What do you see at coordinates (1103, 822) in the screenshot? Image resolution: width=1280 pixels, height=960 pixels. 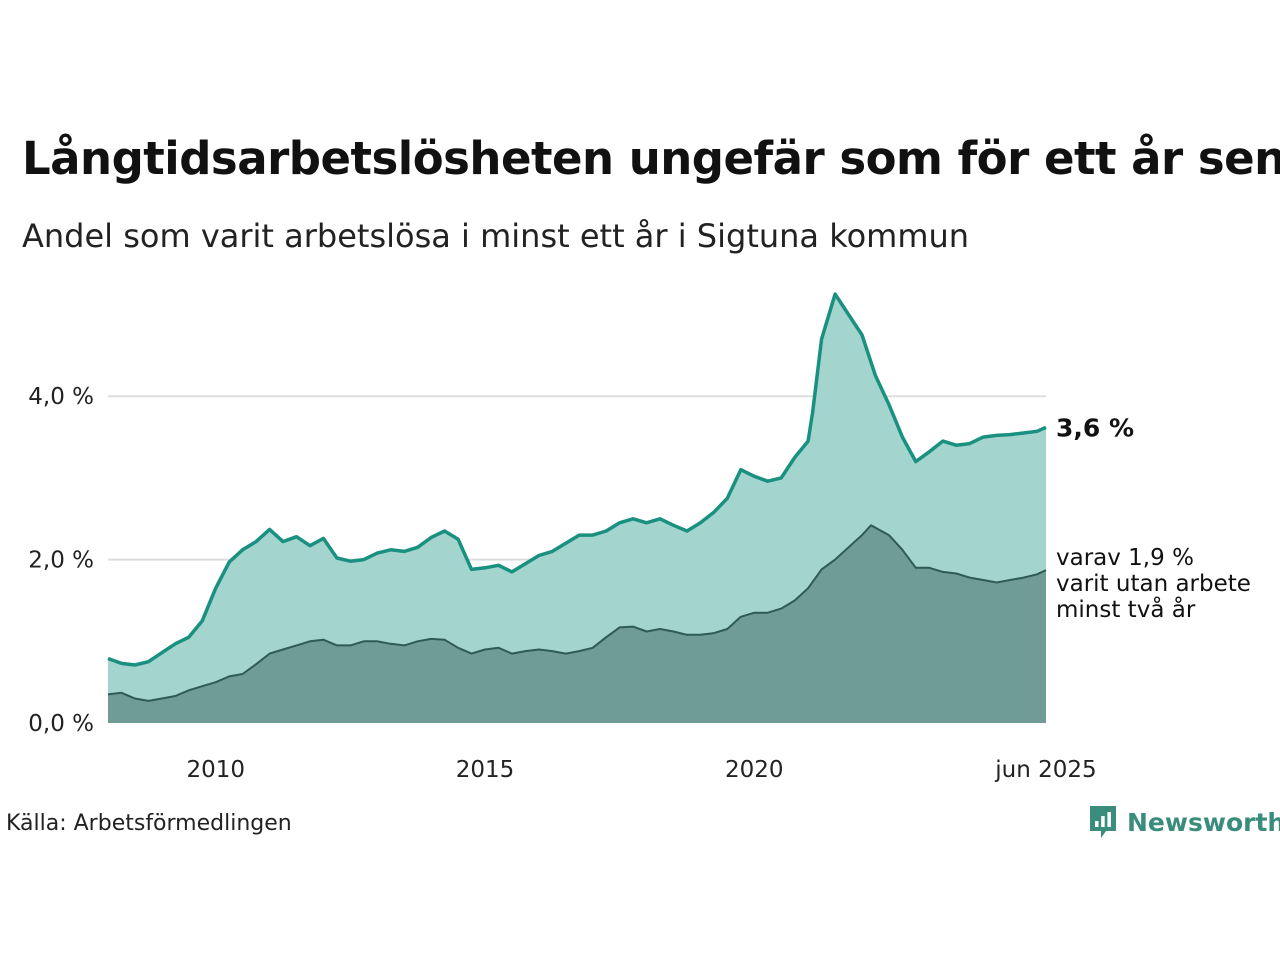 I see `newsworthy-logo-icon` at bounding box center [1103, 822].